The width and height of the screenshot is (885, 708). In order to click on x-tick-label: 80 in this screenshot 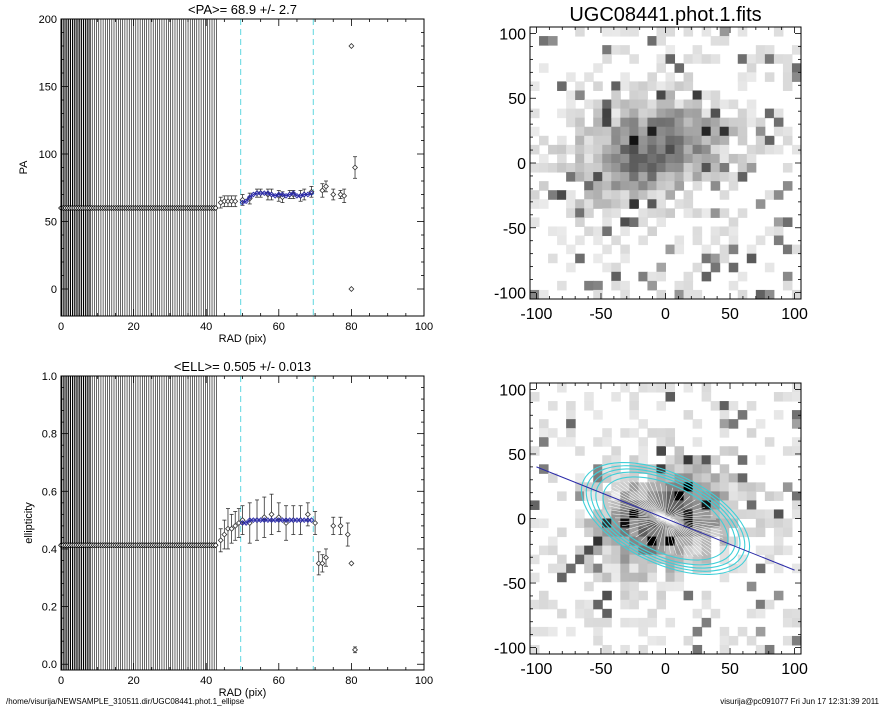, I will do `click(351, 681)`.